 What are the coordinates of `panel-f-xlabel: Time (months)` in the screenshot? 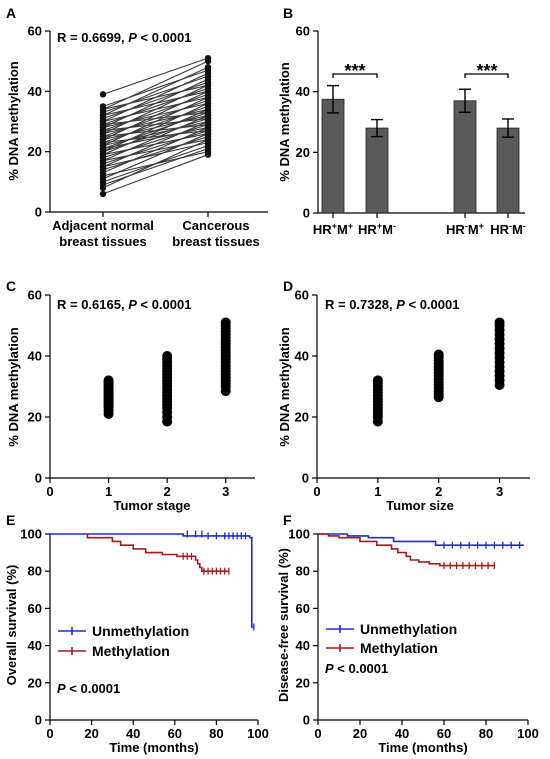 It's located at (422, 747).